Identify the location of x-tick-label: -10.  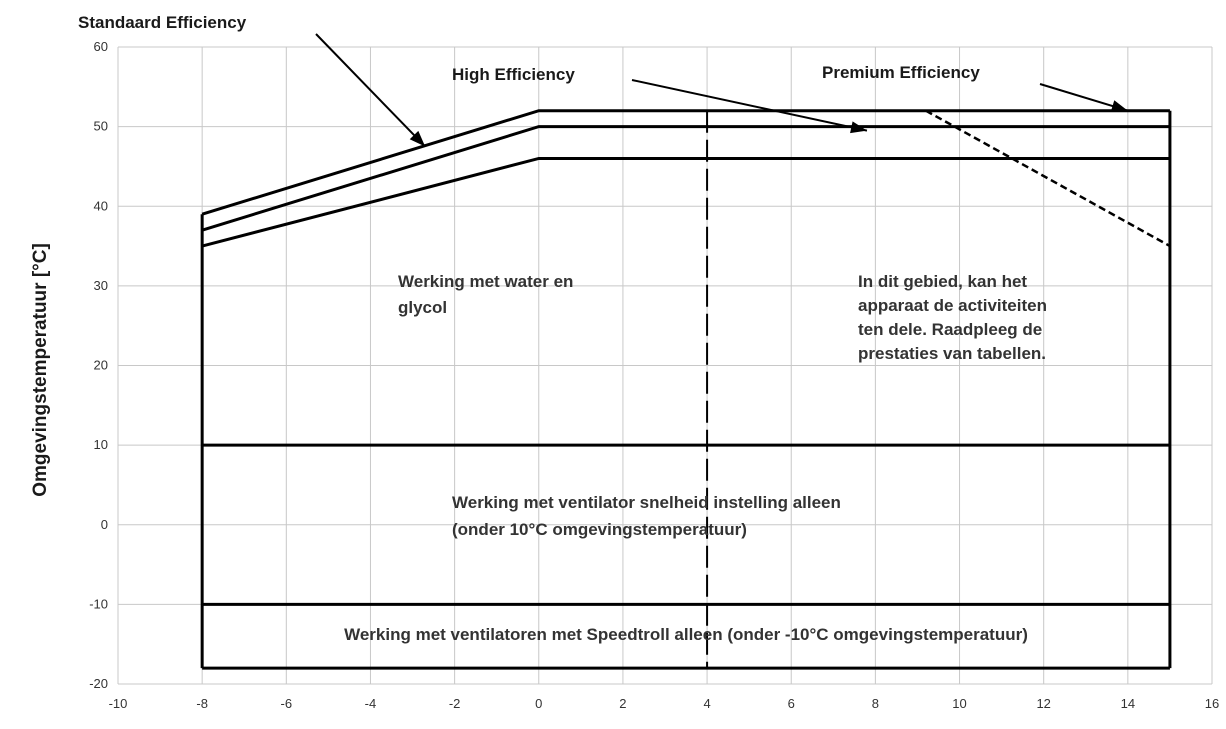
(118, 703).